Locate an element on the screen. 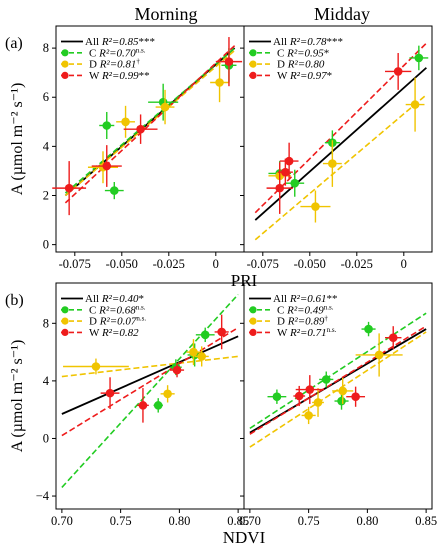 The image size is (442, 550). legend-entry-all: All R²=0.78*** is located at coordinates (296, 42).